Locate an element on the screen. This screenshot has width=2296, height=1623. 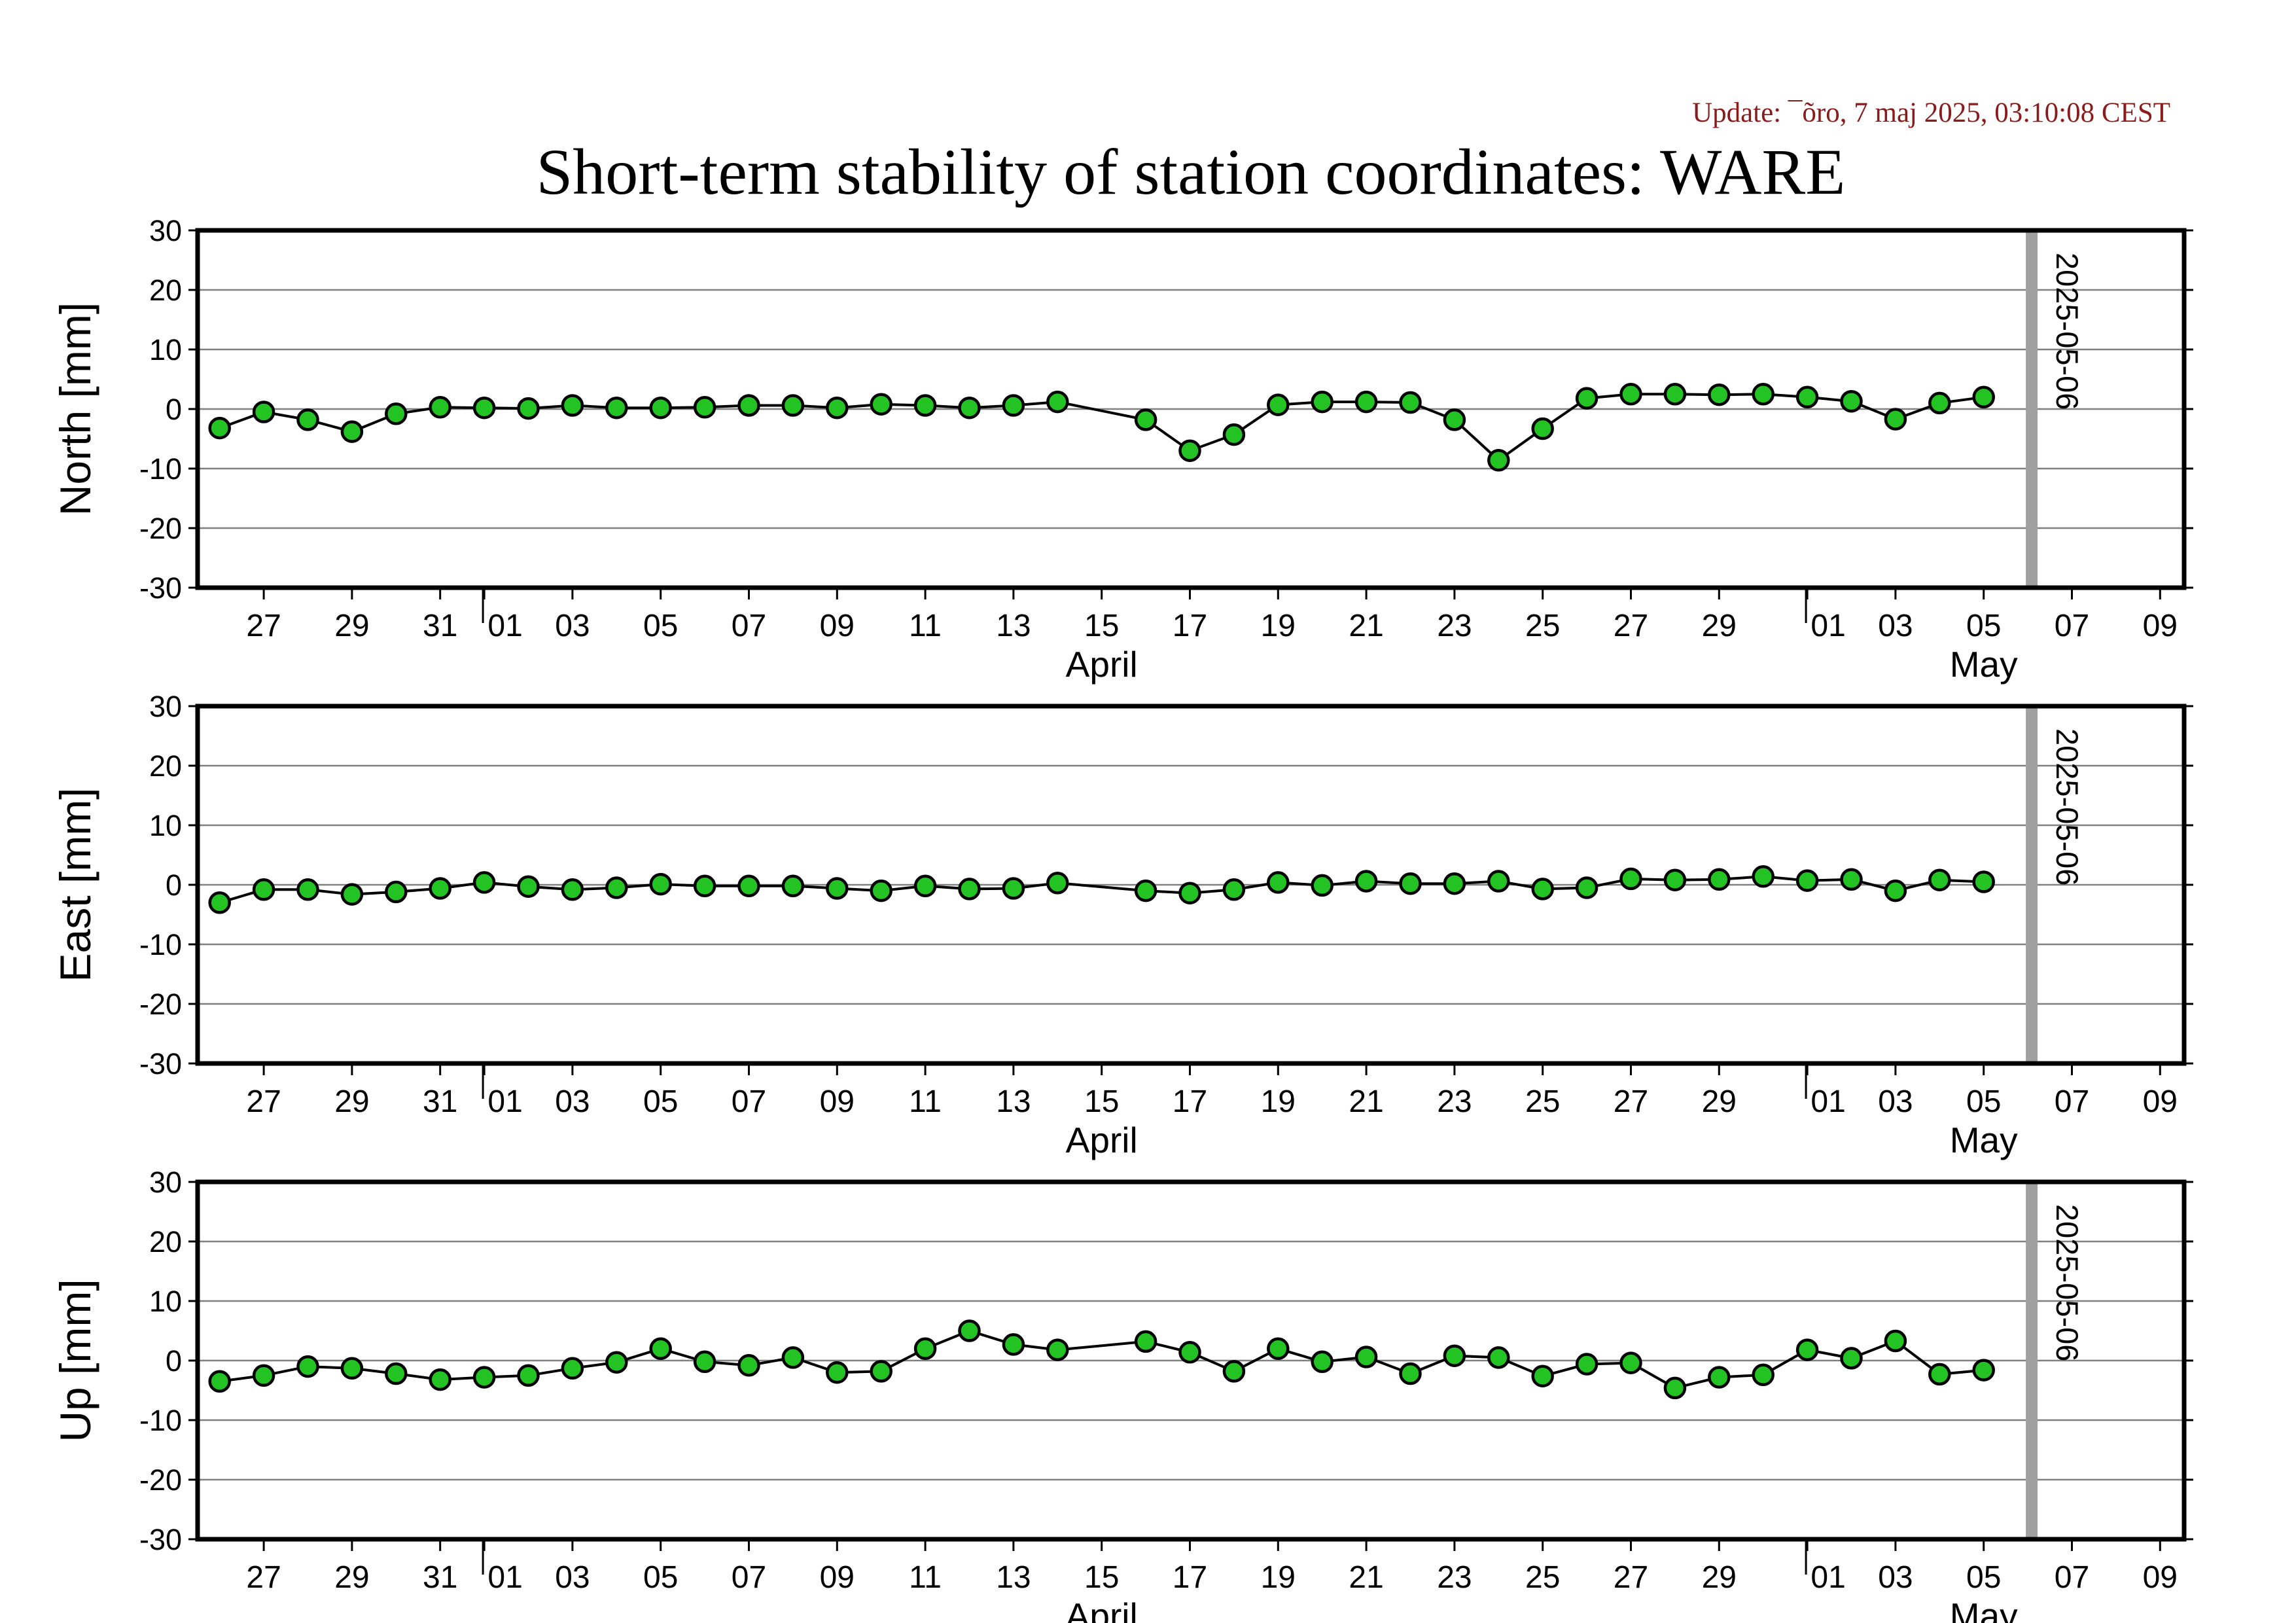
y-axis-label: Up [mm] is located at coordinates (75, 1360).